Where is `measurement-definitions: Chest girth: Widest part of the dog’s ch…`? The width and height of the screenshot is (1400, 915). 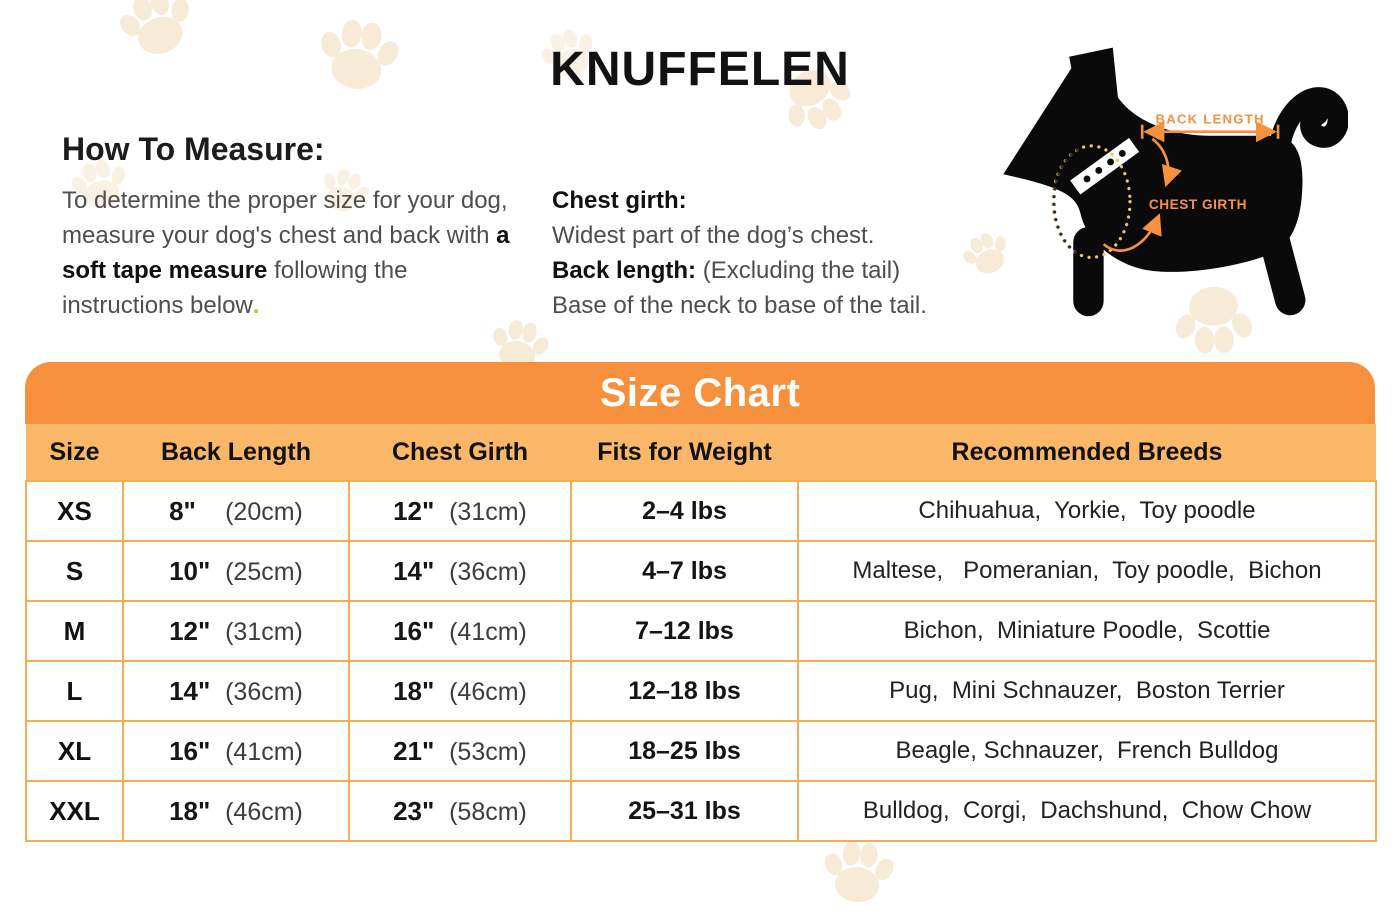
measurement-definitions: Chest girth: Widest part of the dog’s ch… is located at coordinates (782, 253).